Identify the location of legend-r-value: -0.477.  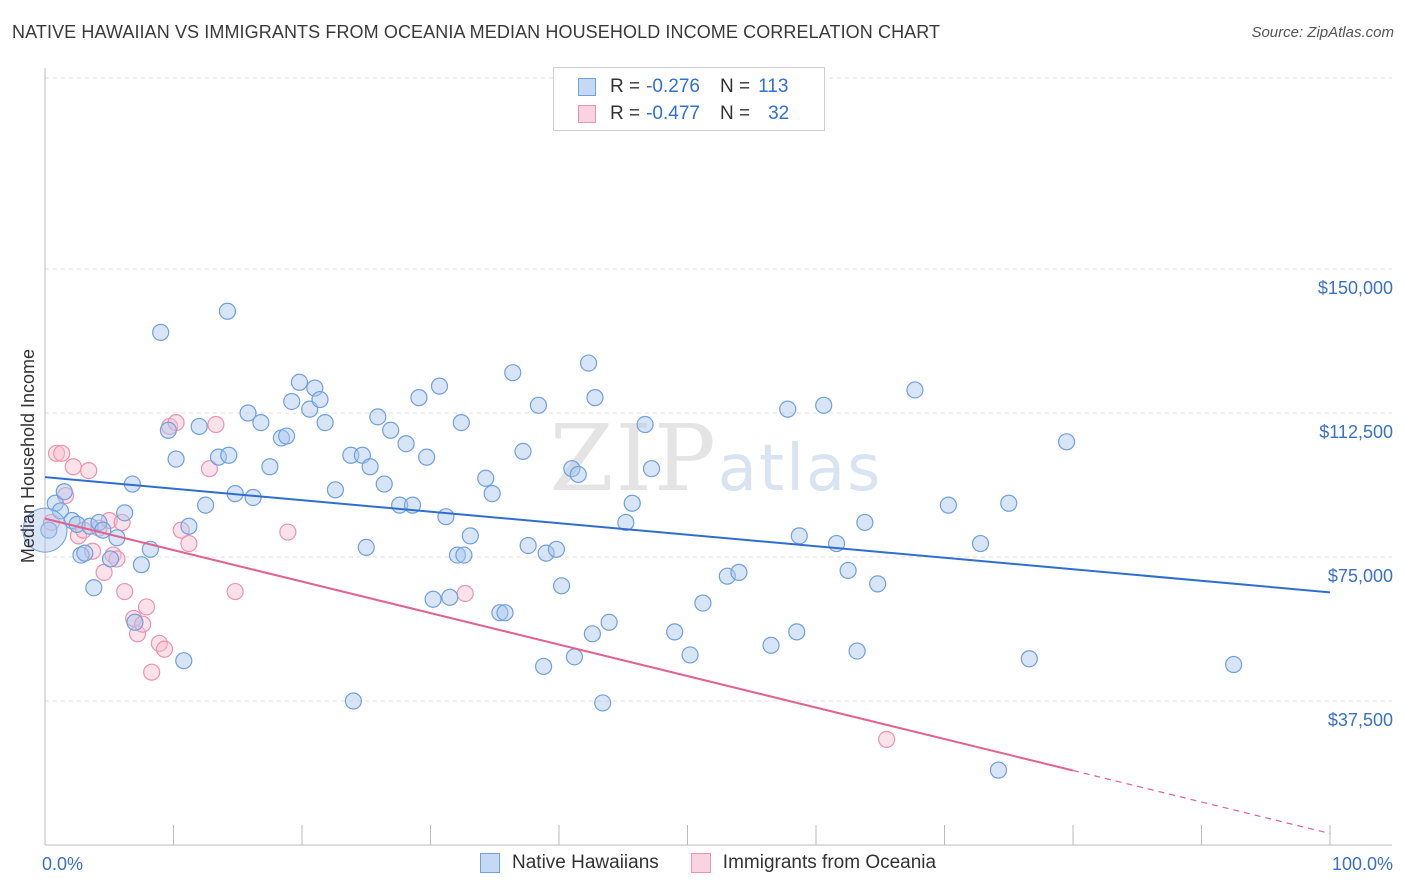
(673, 113).